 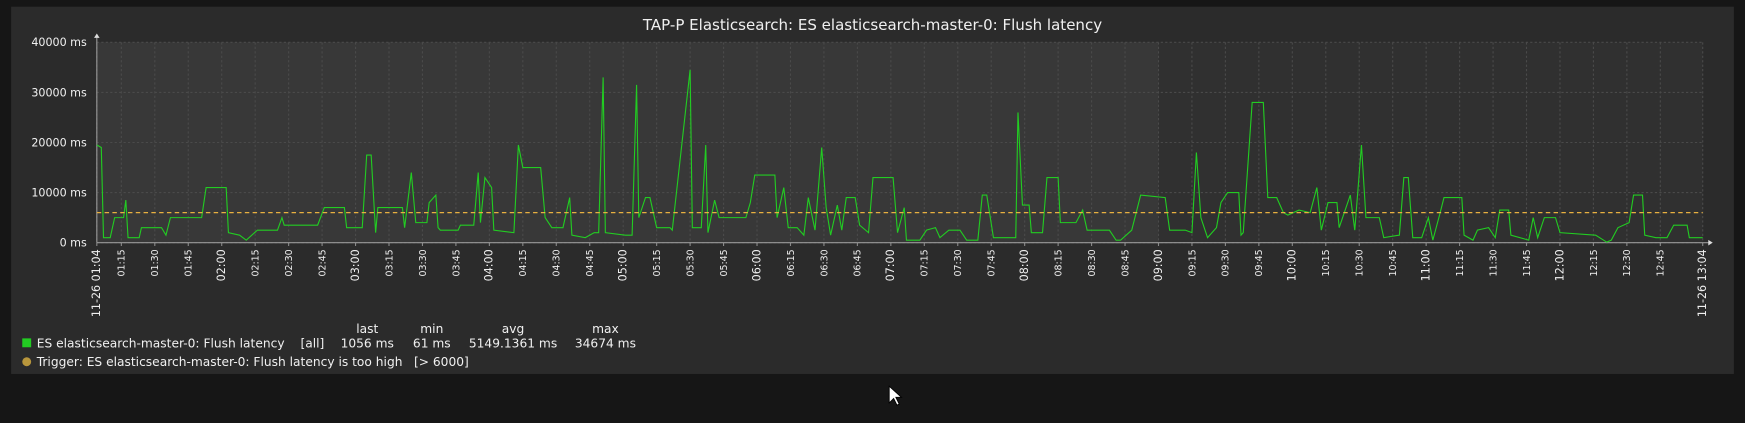 I want to click on x-tick-label: 12:30, so click(x=1627, y=262).